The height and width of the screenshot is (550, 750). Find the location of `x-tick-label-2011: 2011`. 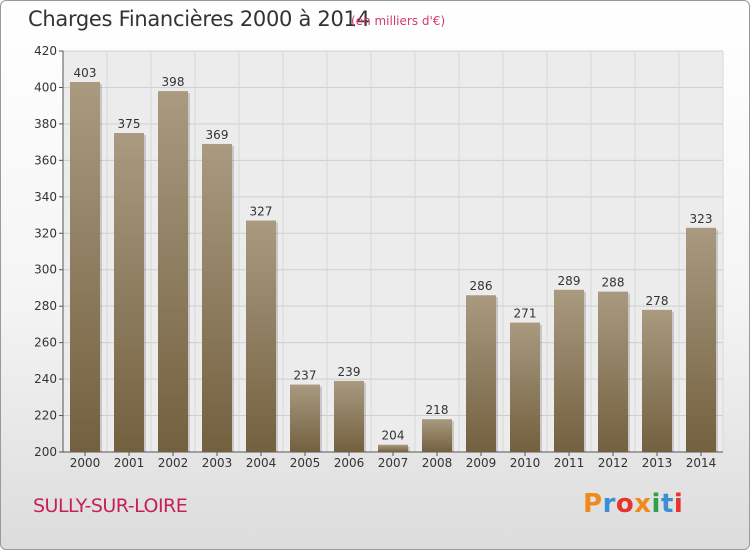

x-tick-label-2011: 2011 is located at coordinates (569, 463).